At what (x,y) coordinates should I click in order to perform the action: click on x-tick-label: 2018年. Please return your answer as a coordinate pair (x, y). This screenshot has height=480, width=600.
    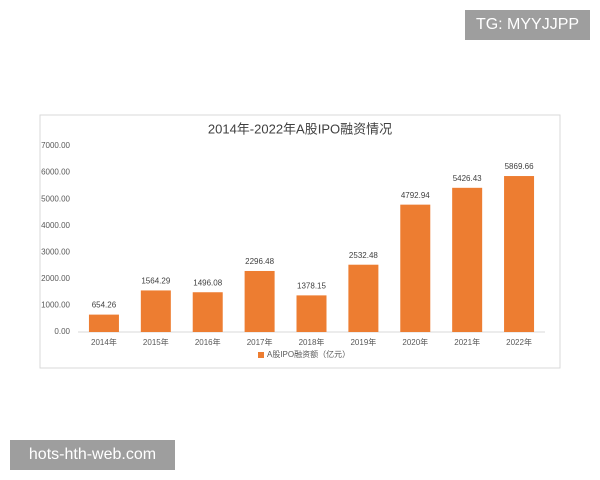
    Looking at the image, I should click on (312, 342).